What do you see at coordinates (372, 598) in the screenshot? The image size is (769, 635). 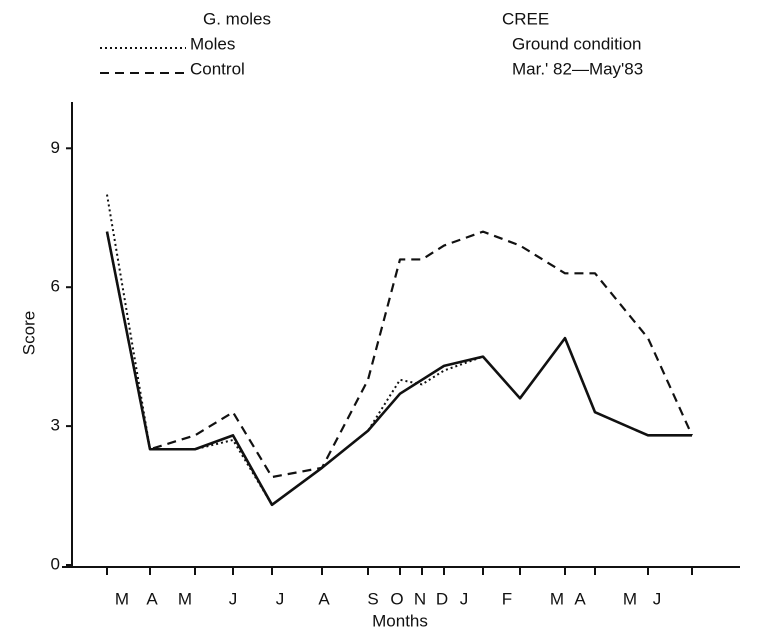 I see `x-tick-label: S` at bounding box center [372, 598].